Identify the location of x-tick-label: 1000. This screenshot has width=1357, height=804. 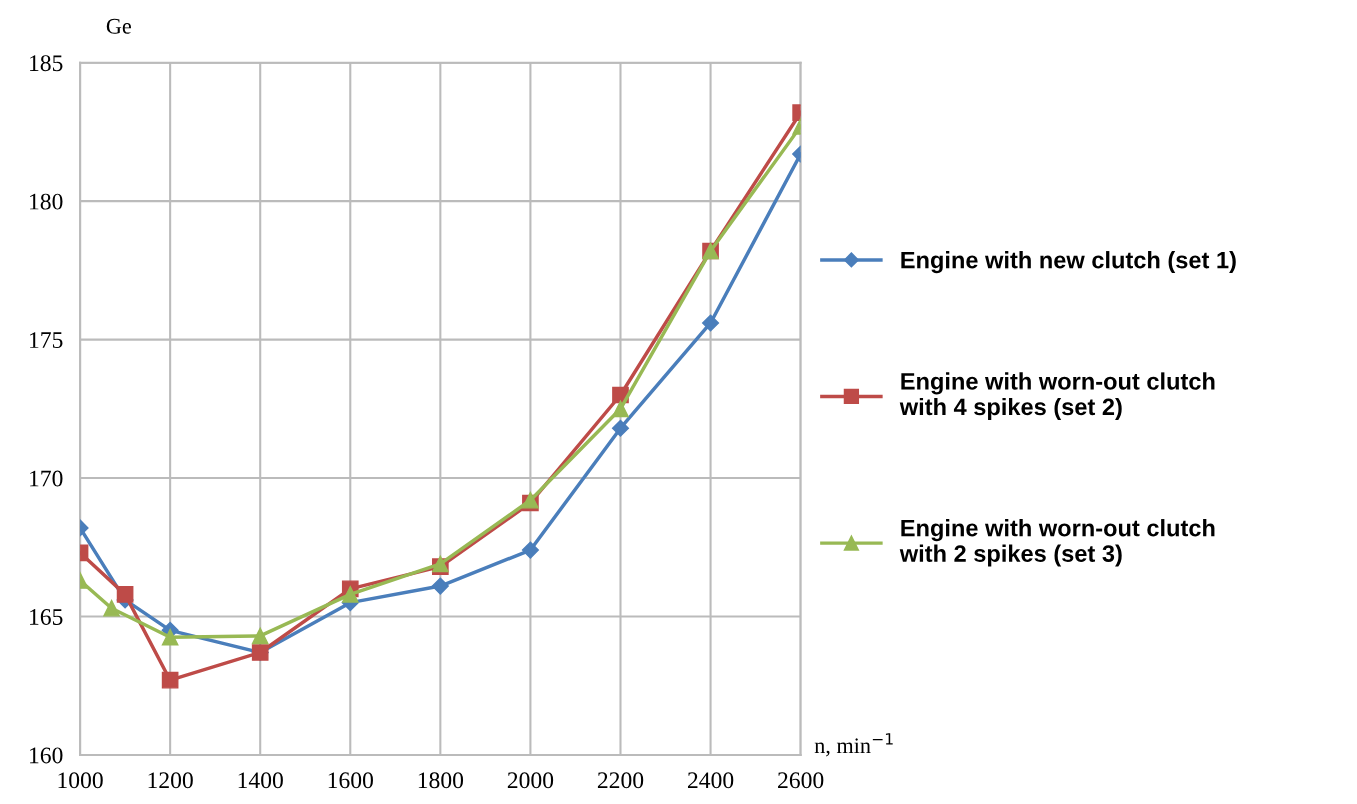
(80, 780).